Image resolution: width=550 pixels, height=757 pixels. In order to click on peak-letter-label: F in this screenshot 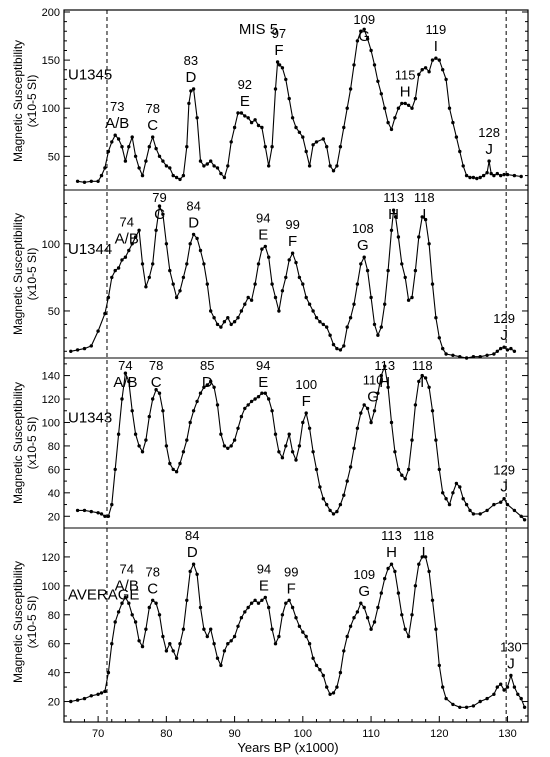, I will do `click(306, 401)`.